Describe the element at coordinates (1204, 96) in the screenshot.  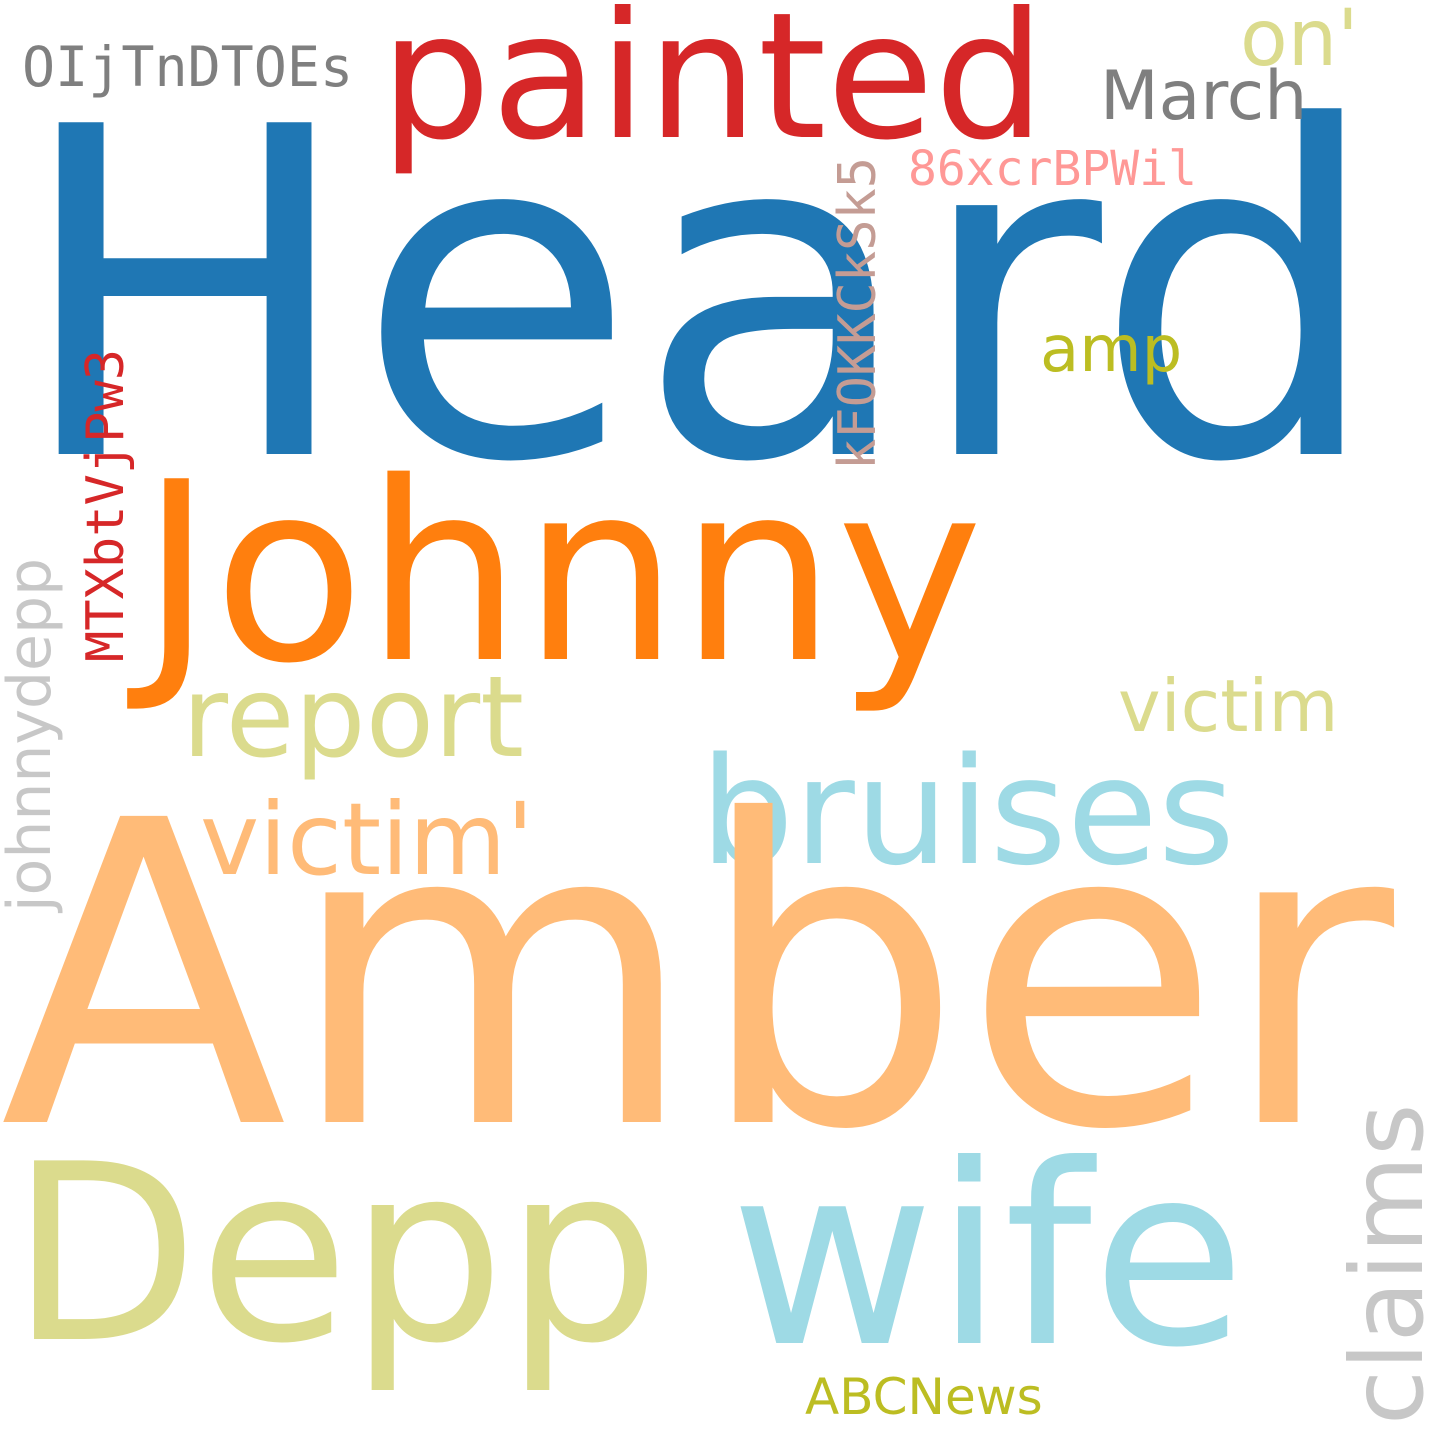
I see `word-march: March` at that location.